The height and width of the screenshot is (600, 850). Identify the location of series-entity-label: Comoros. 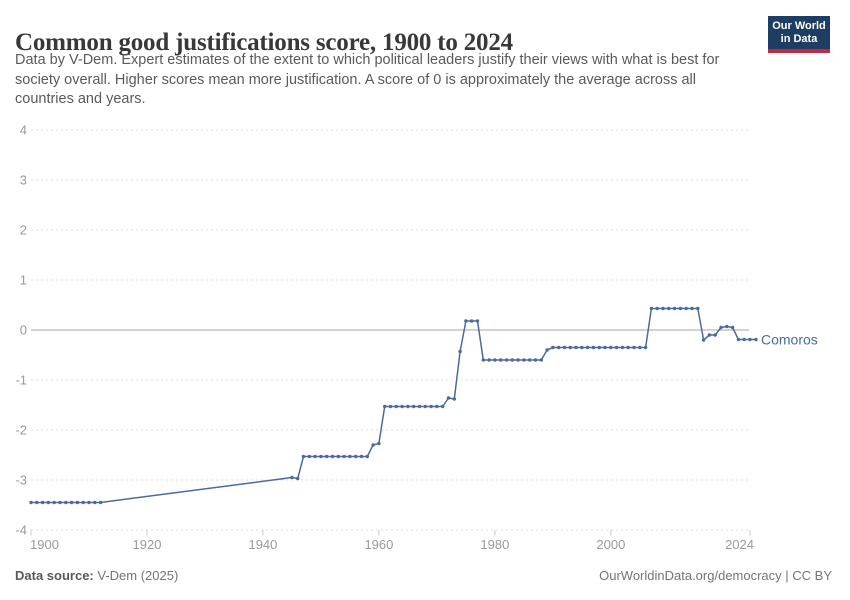
(789, 340).